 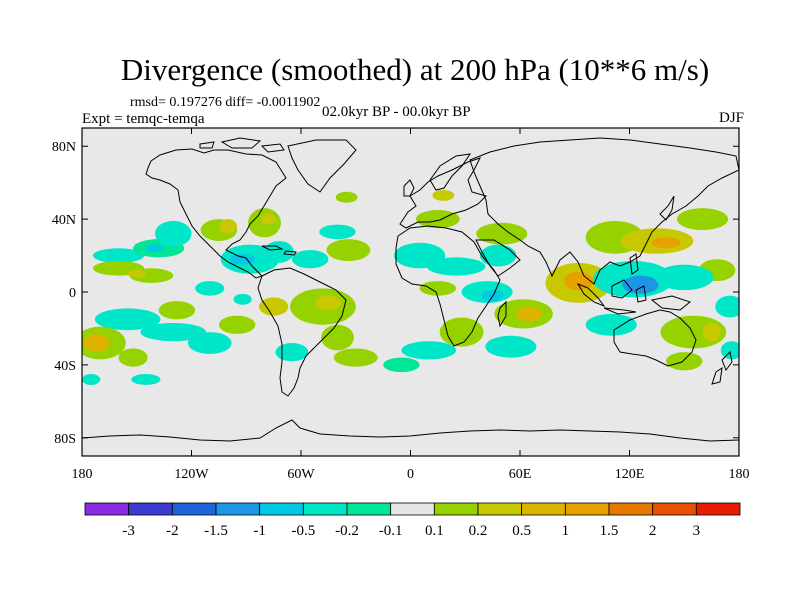 I want to click on coastline-africa, so click(x=448, y=286).